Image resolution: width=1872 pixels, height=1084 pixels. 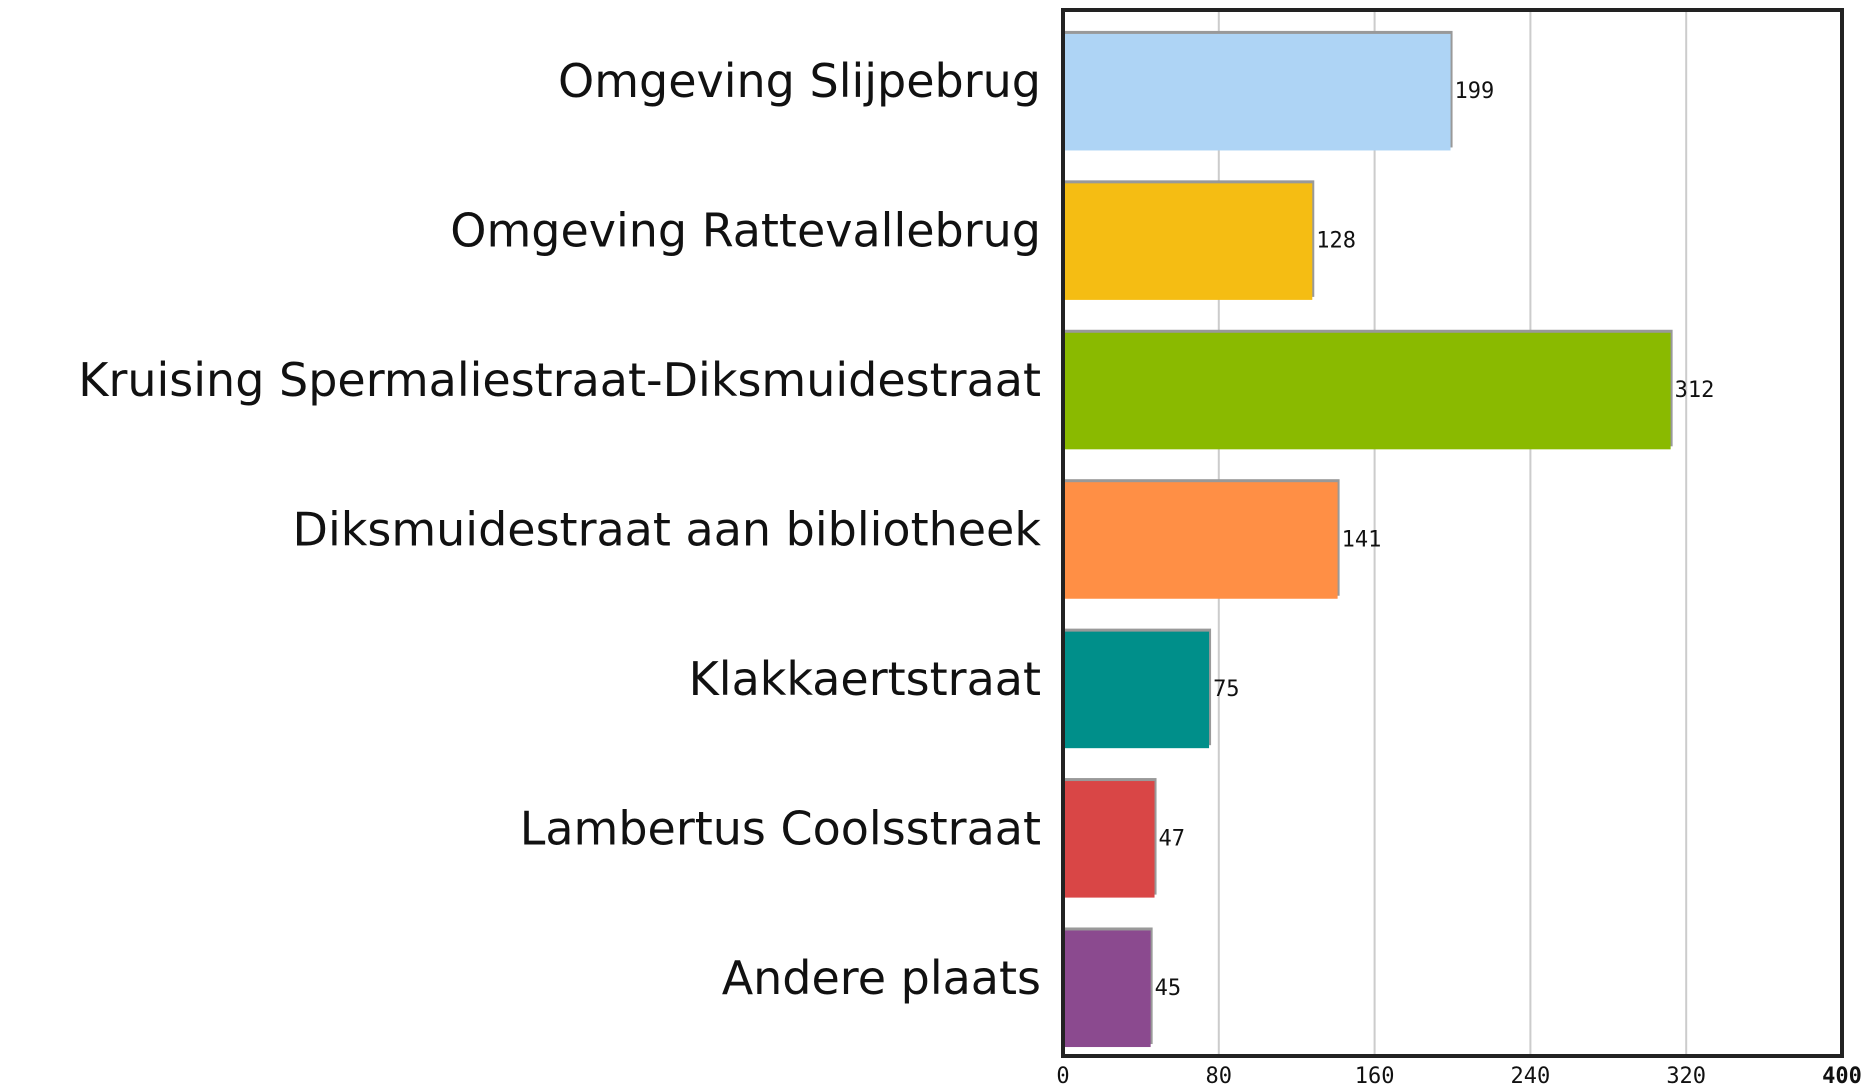 What do you see at coordinates (559, 380) in the screenshot?
I see `category-label: Kruising Spermaliestraat-Diksmuidestraat` at bounding box center [559, 380].